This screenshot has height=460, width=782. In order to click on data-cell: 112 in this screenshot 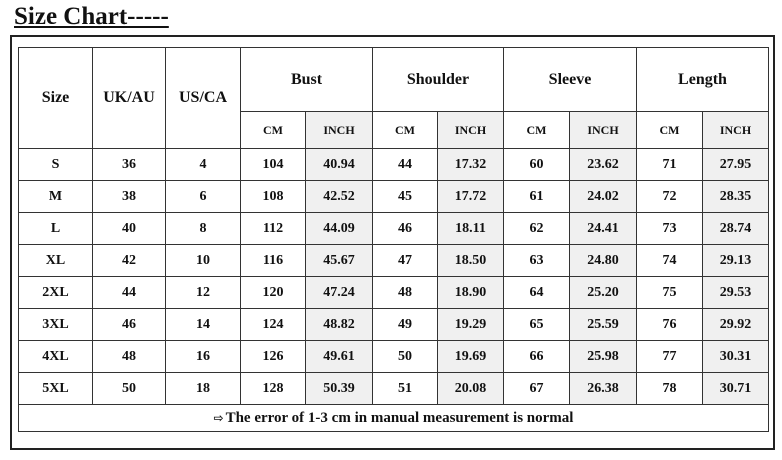, I will do `click(273, 228)`.